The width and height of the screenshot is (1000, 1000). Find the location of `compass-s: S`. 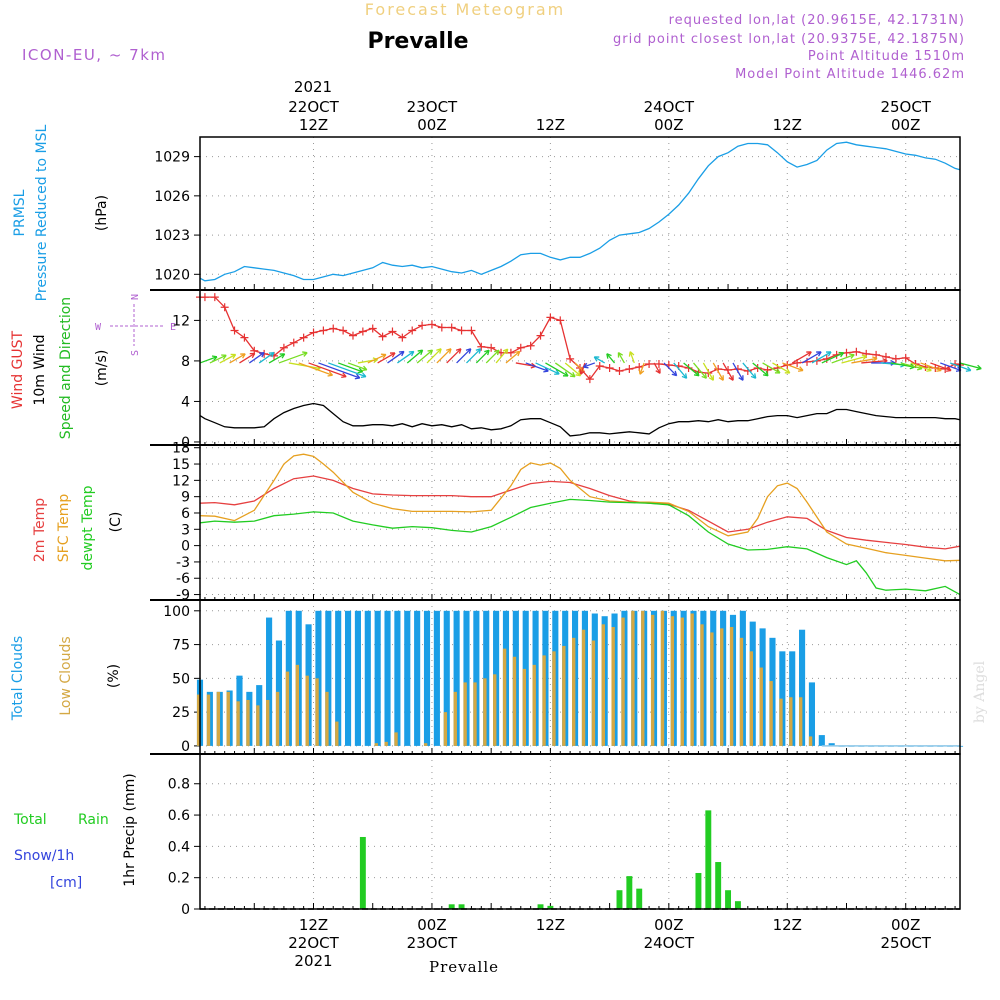

compass-s: S is located at coordinates (135, 353).